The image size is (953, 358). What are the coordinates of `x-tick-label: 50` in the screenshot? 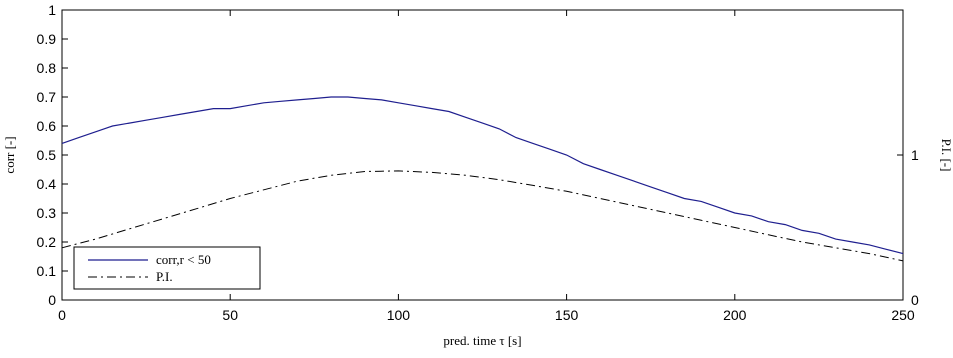 It's located at (230, 315).